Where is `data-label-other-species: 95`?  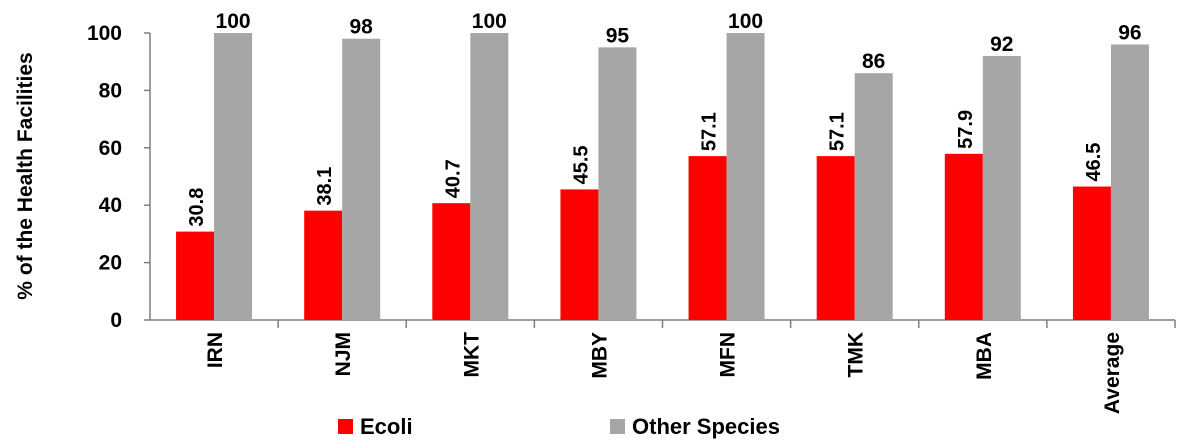 data-label-other-species: 95 is located at coordinates (618, 35).